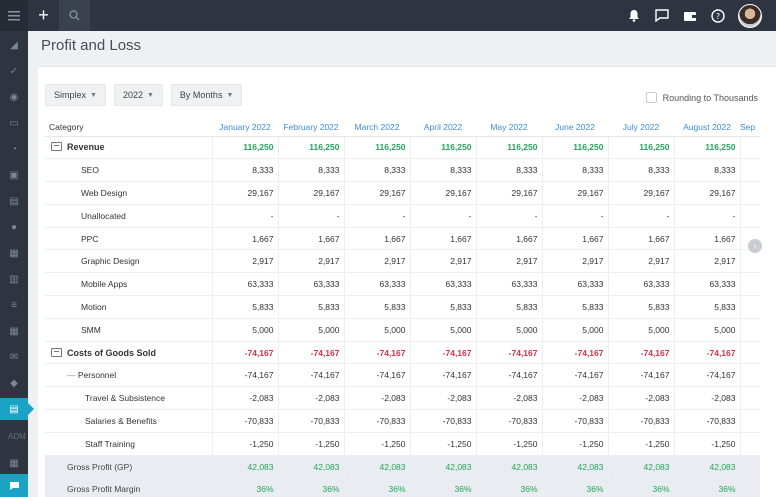 This screenshot has height=497, width=776. What do you see at coordinates (651, 97) in the screenshot?
I see `rounding-checkbox` at bounding box center [651, 97].